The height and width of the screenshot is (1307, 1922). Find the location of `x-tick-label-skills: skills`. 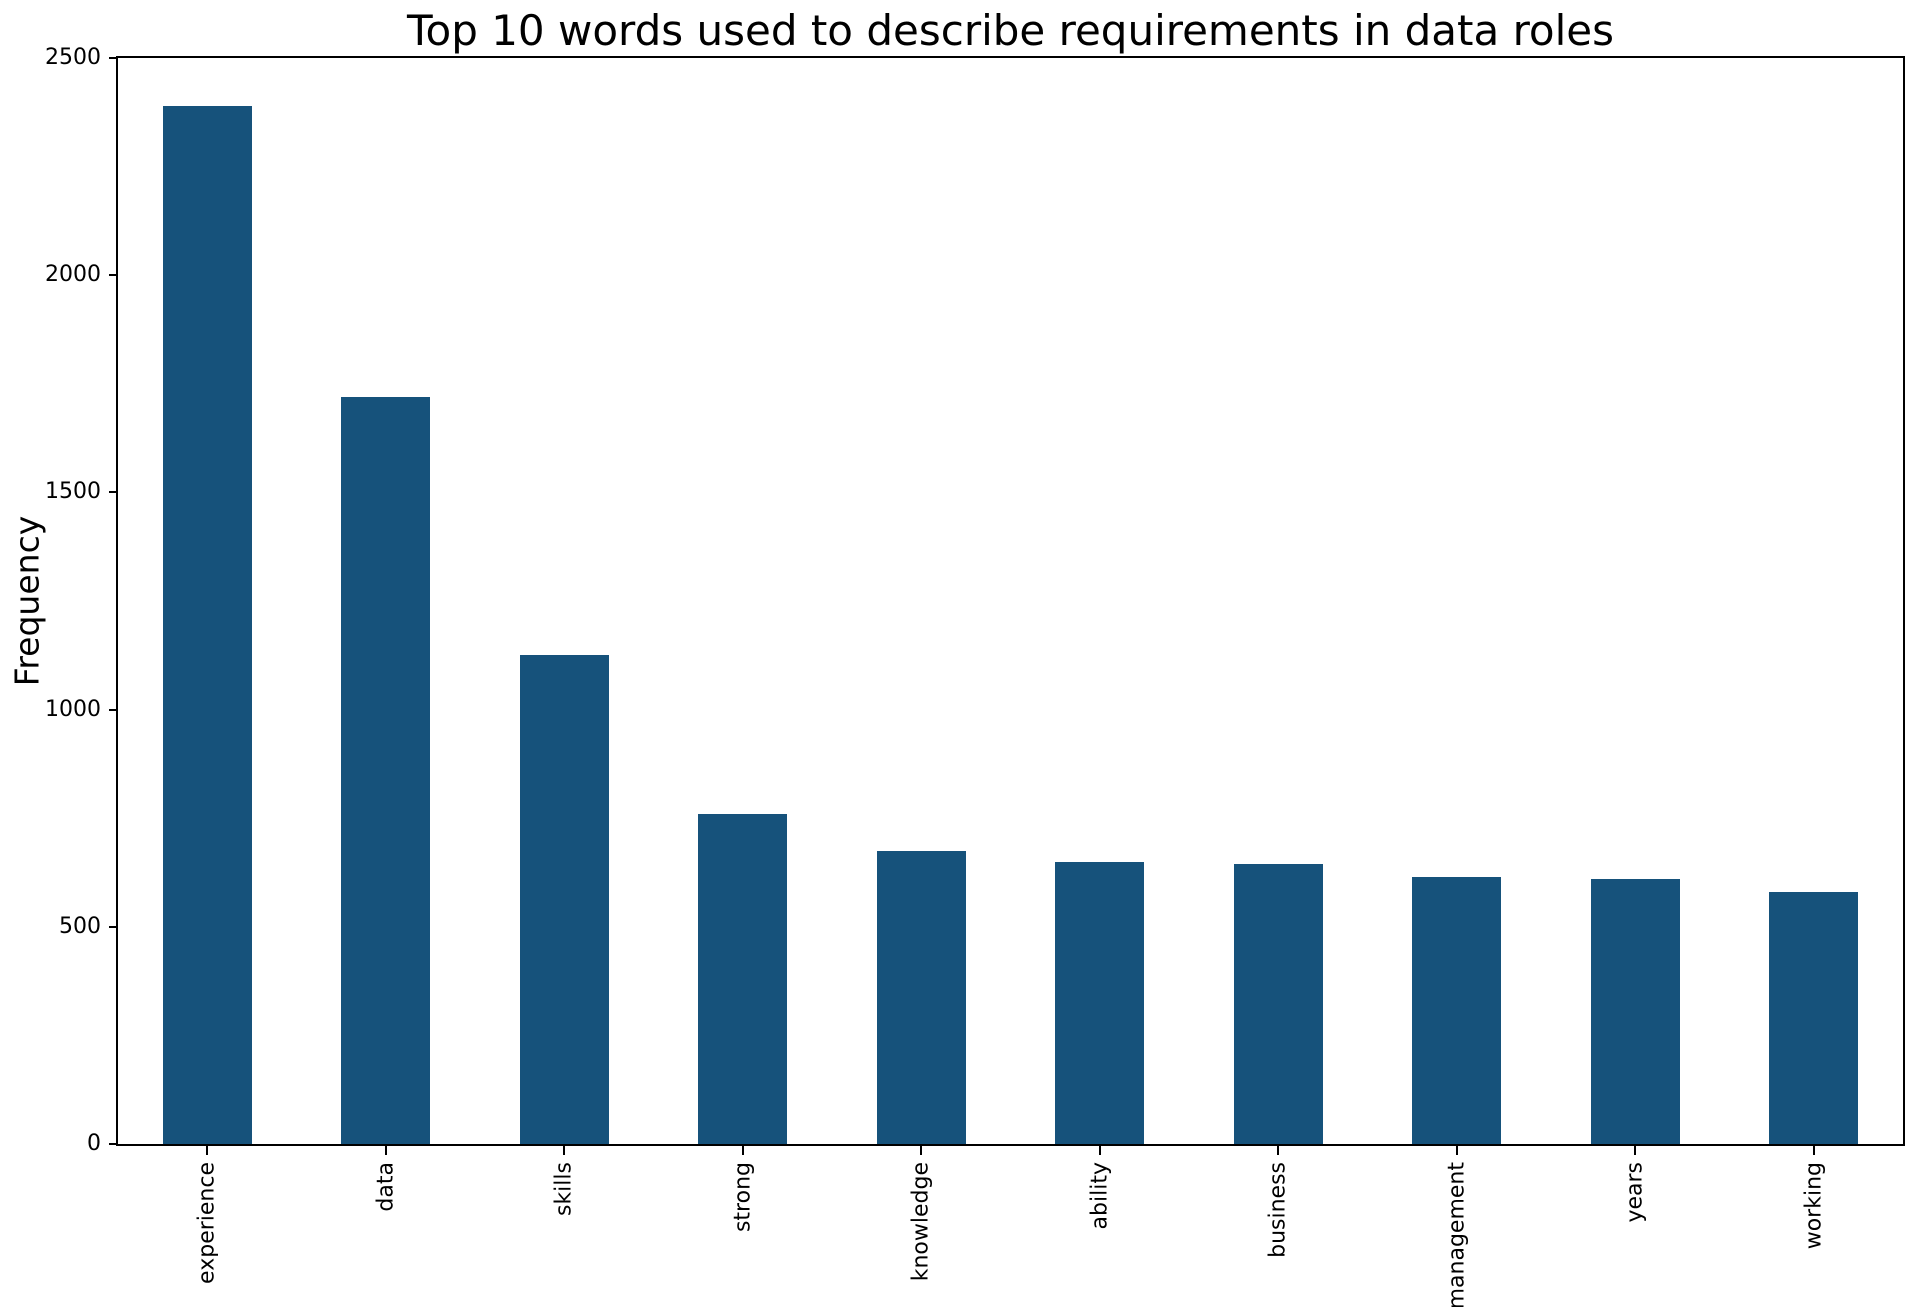

x-tick-label-skills: skills is located at coordinates (564, 1191).